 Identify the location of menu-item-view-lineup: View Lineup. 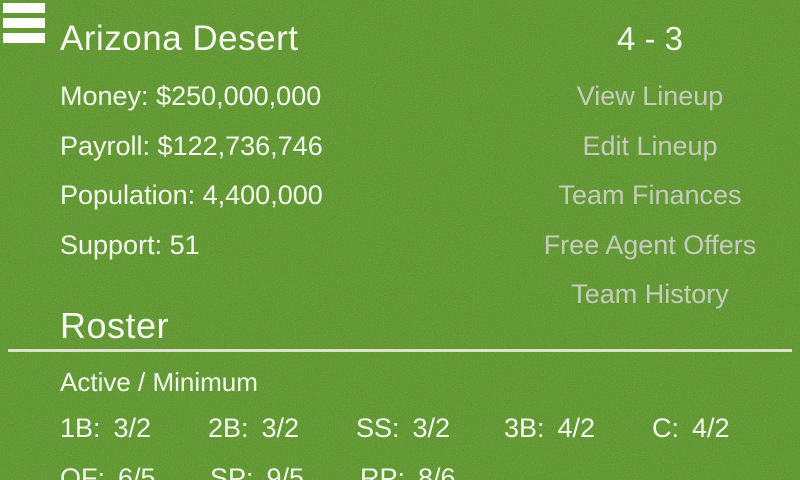
(650, 96).